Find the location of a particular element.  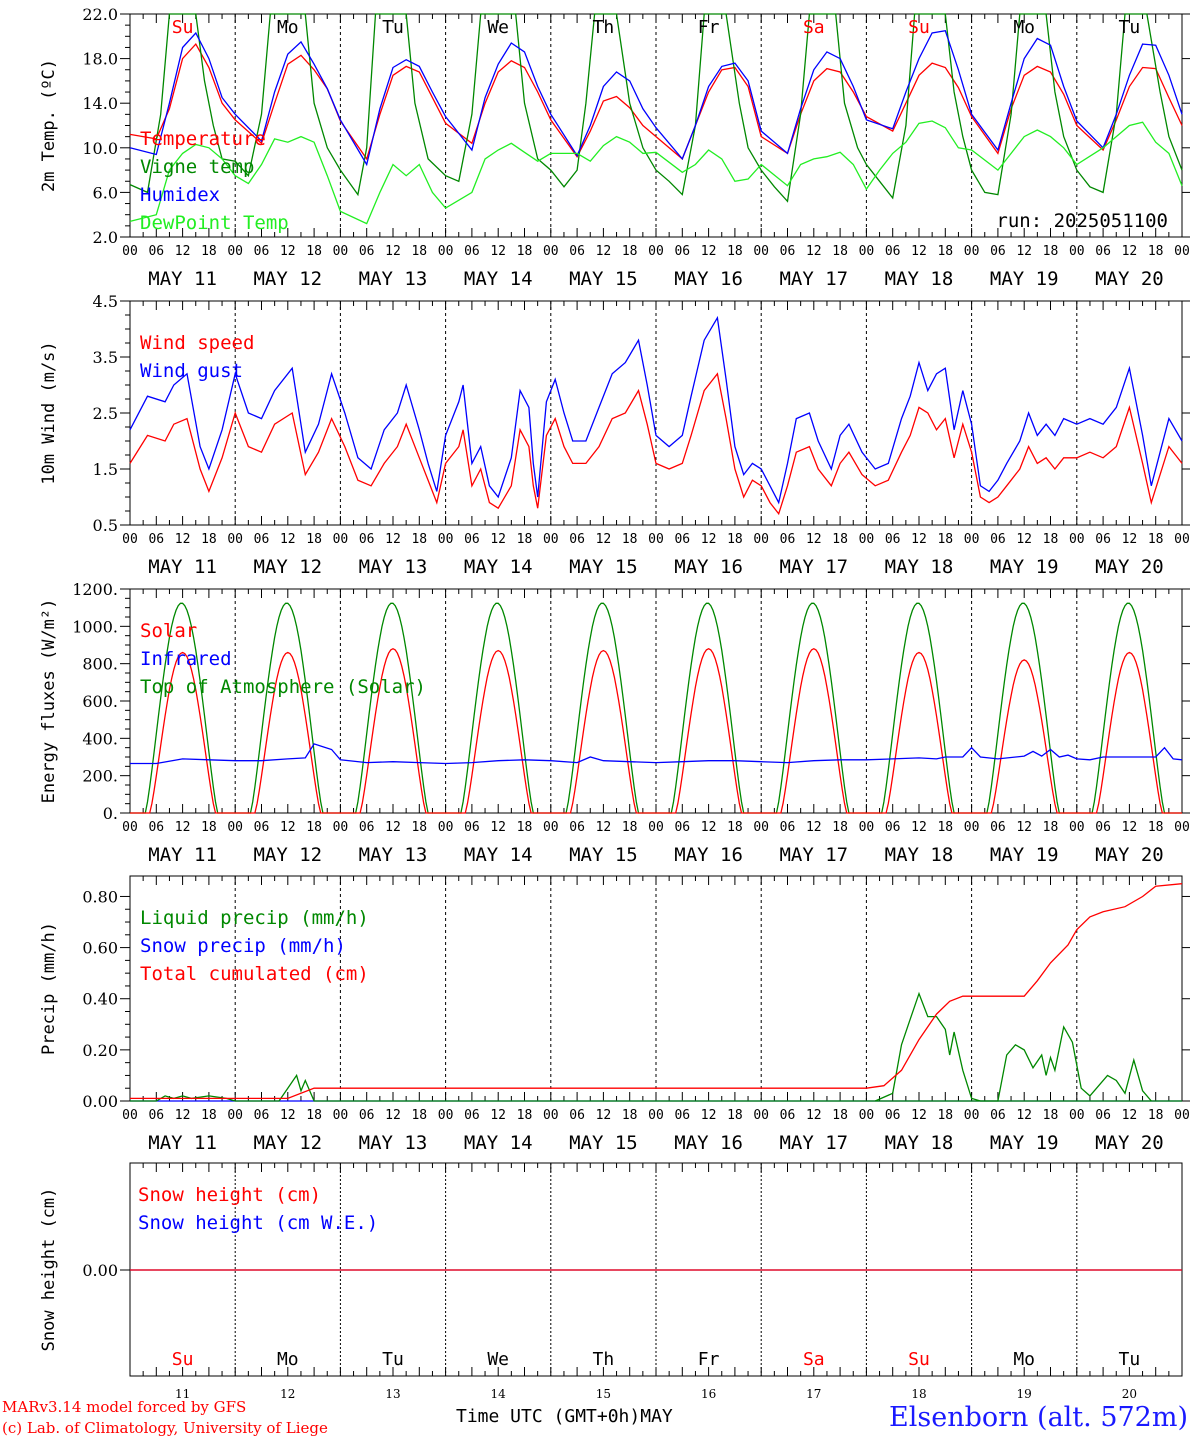

legend-entry: DewPoint Temp is located at coordinates (214, 223).